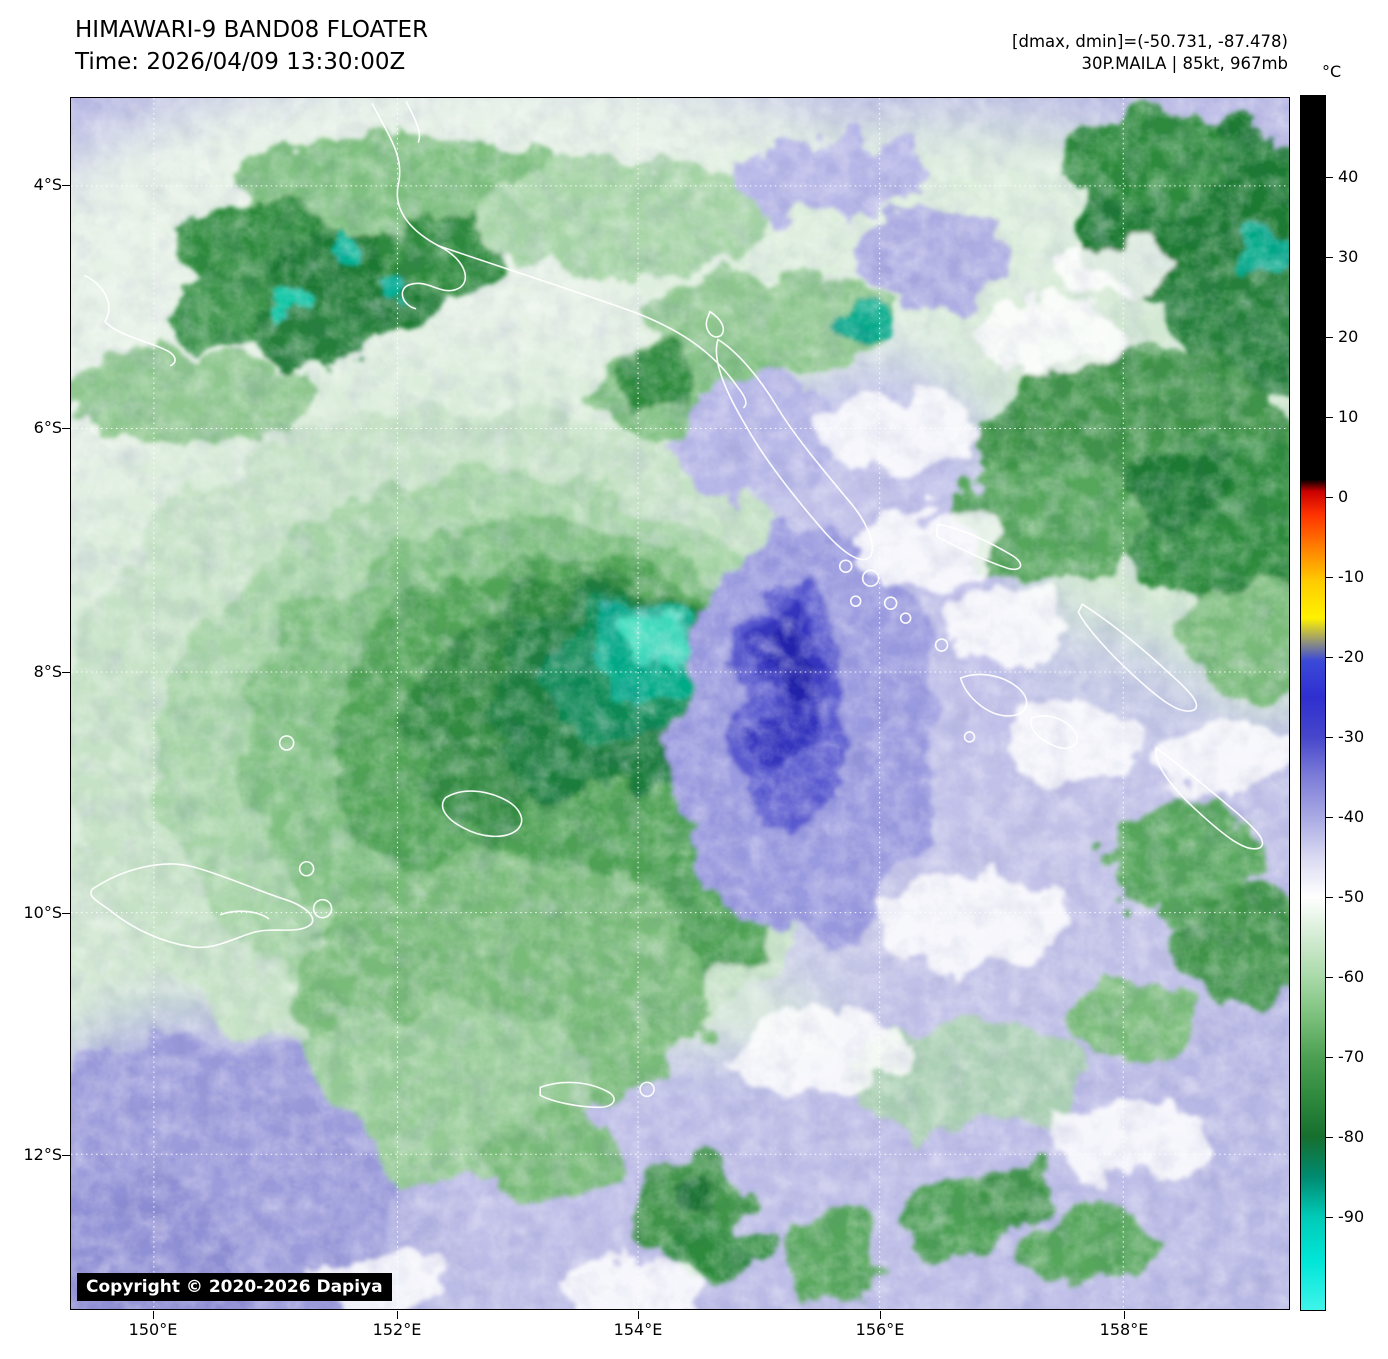 The image size is (1388, 1359). Describe the element at coordinates (1351, 896) in the screenshot. I see `colorbar-tick-label: -50` at that location.